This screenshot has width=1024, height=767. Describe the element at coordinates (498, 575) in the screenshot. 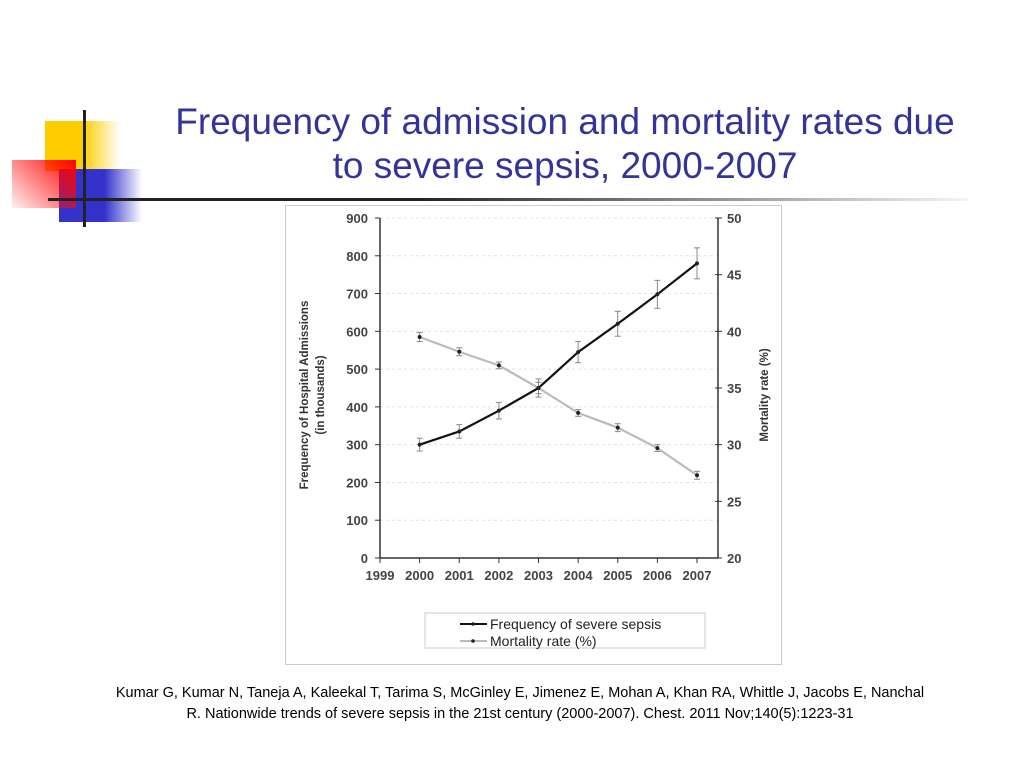

I see `x-tick-label: 2002` at that location.